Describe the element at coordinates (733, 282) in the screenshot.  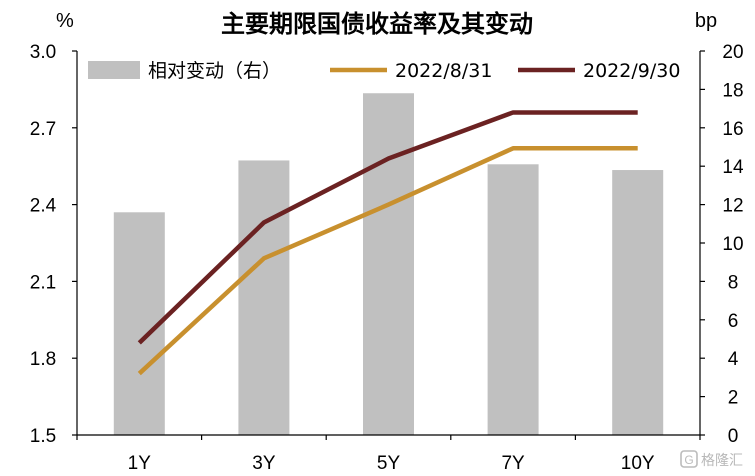
I see `right-tick-label: 8` at that location.